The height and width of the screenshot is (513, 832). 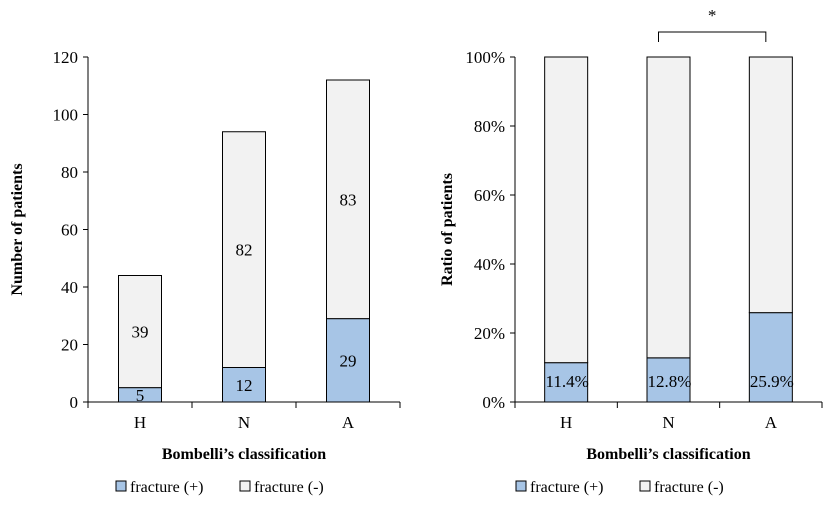 I want to click on data-label: 83, so click(x=348, y=199).